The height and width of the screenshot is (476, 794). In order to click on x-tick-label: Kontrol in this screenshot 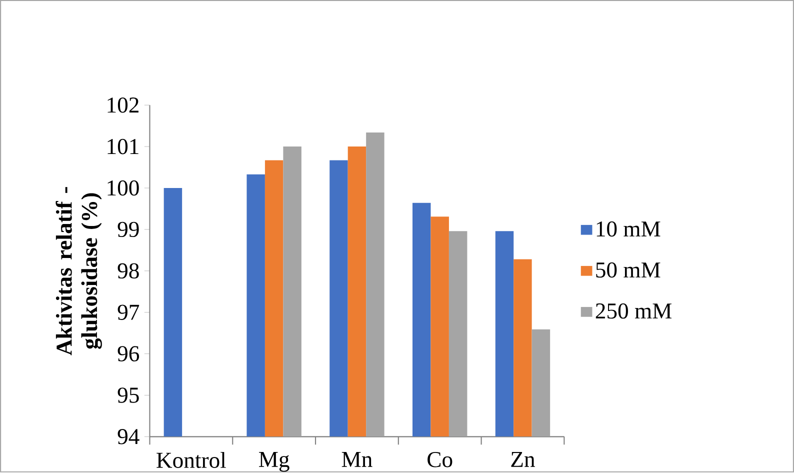, I will do `click(191, 460)`.